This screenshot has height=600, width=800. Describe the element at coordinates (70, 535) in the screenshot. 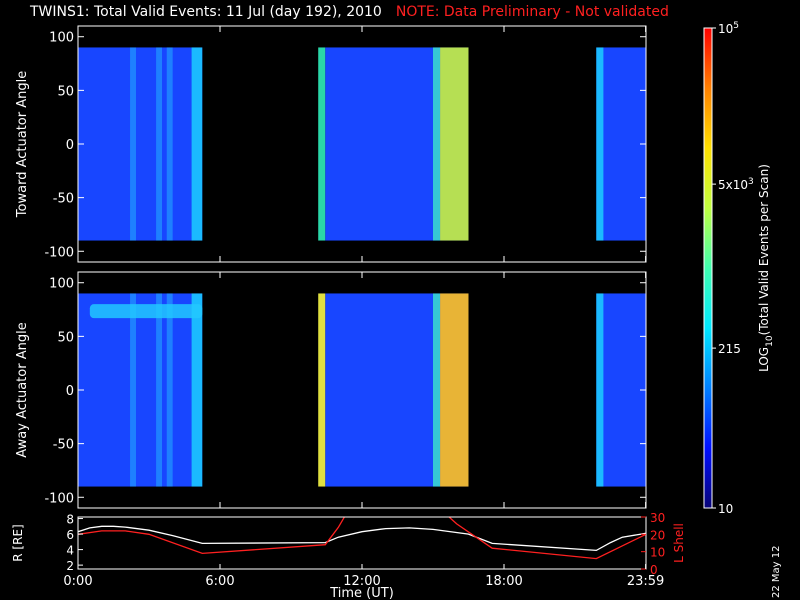

I see `y-tick-label: 6` at that location.